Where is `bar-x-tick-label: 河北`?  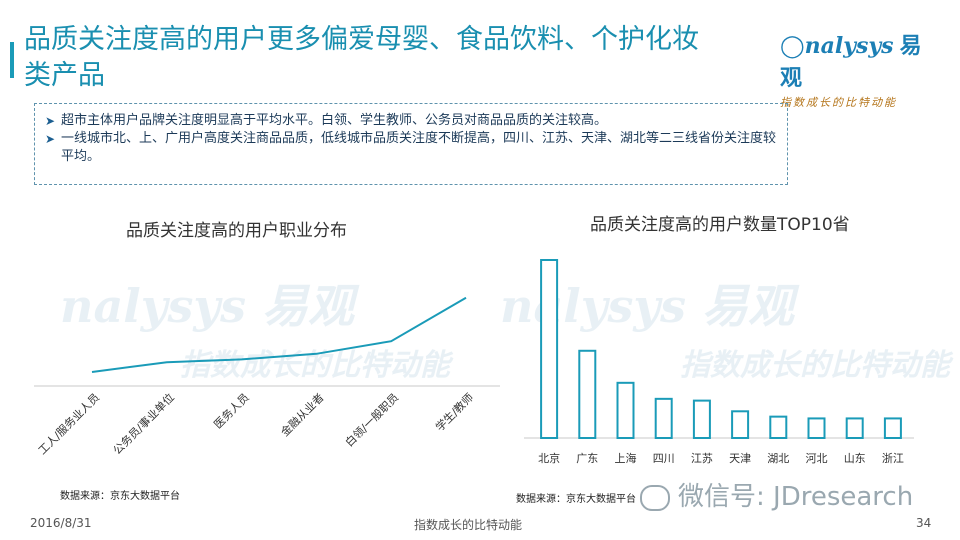
bar-x-tick-label: 河北 is located at coordinates (817, 458).